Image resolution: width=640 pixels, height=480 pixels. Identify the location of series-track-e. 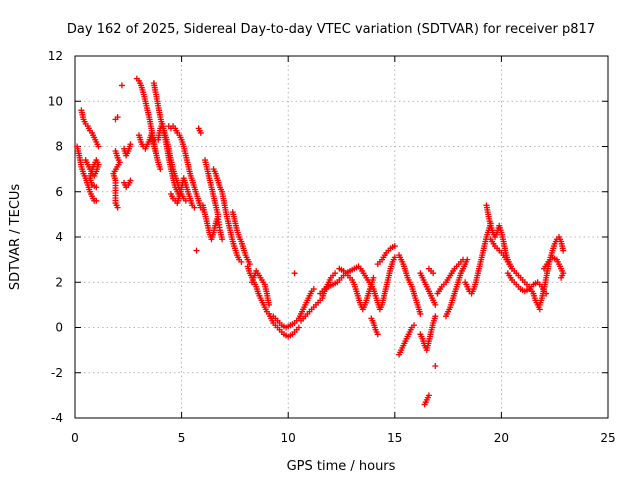
(126, 136).